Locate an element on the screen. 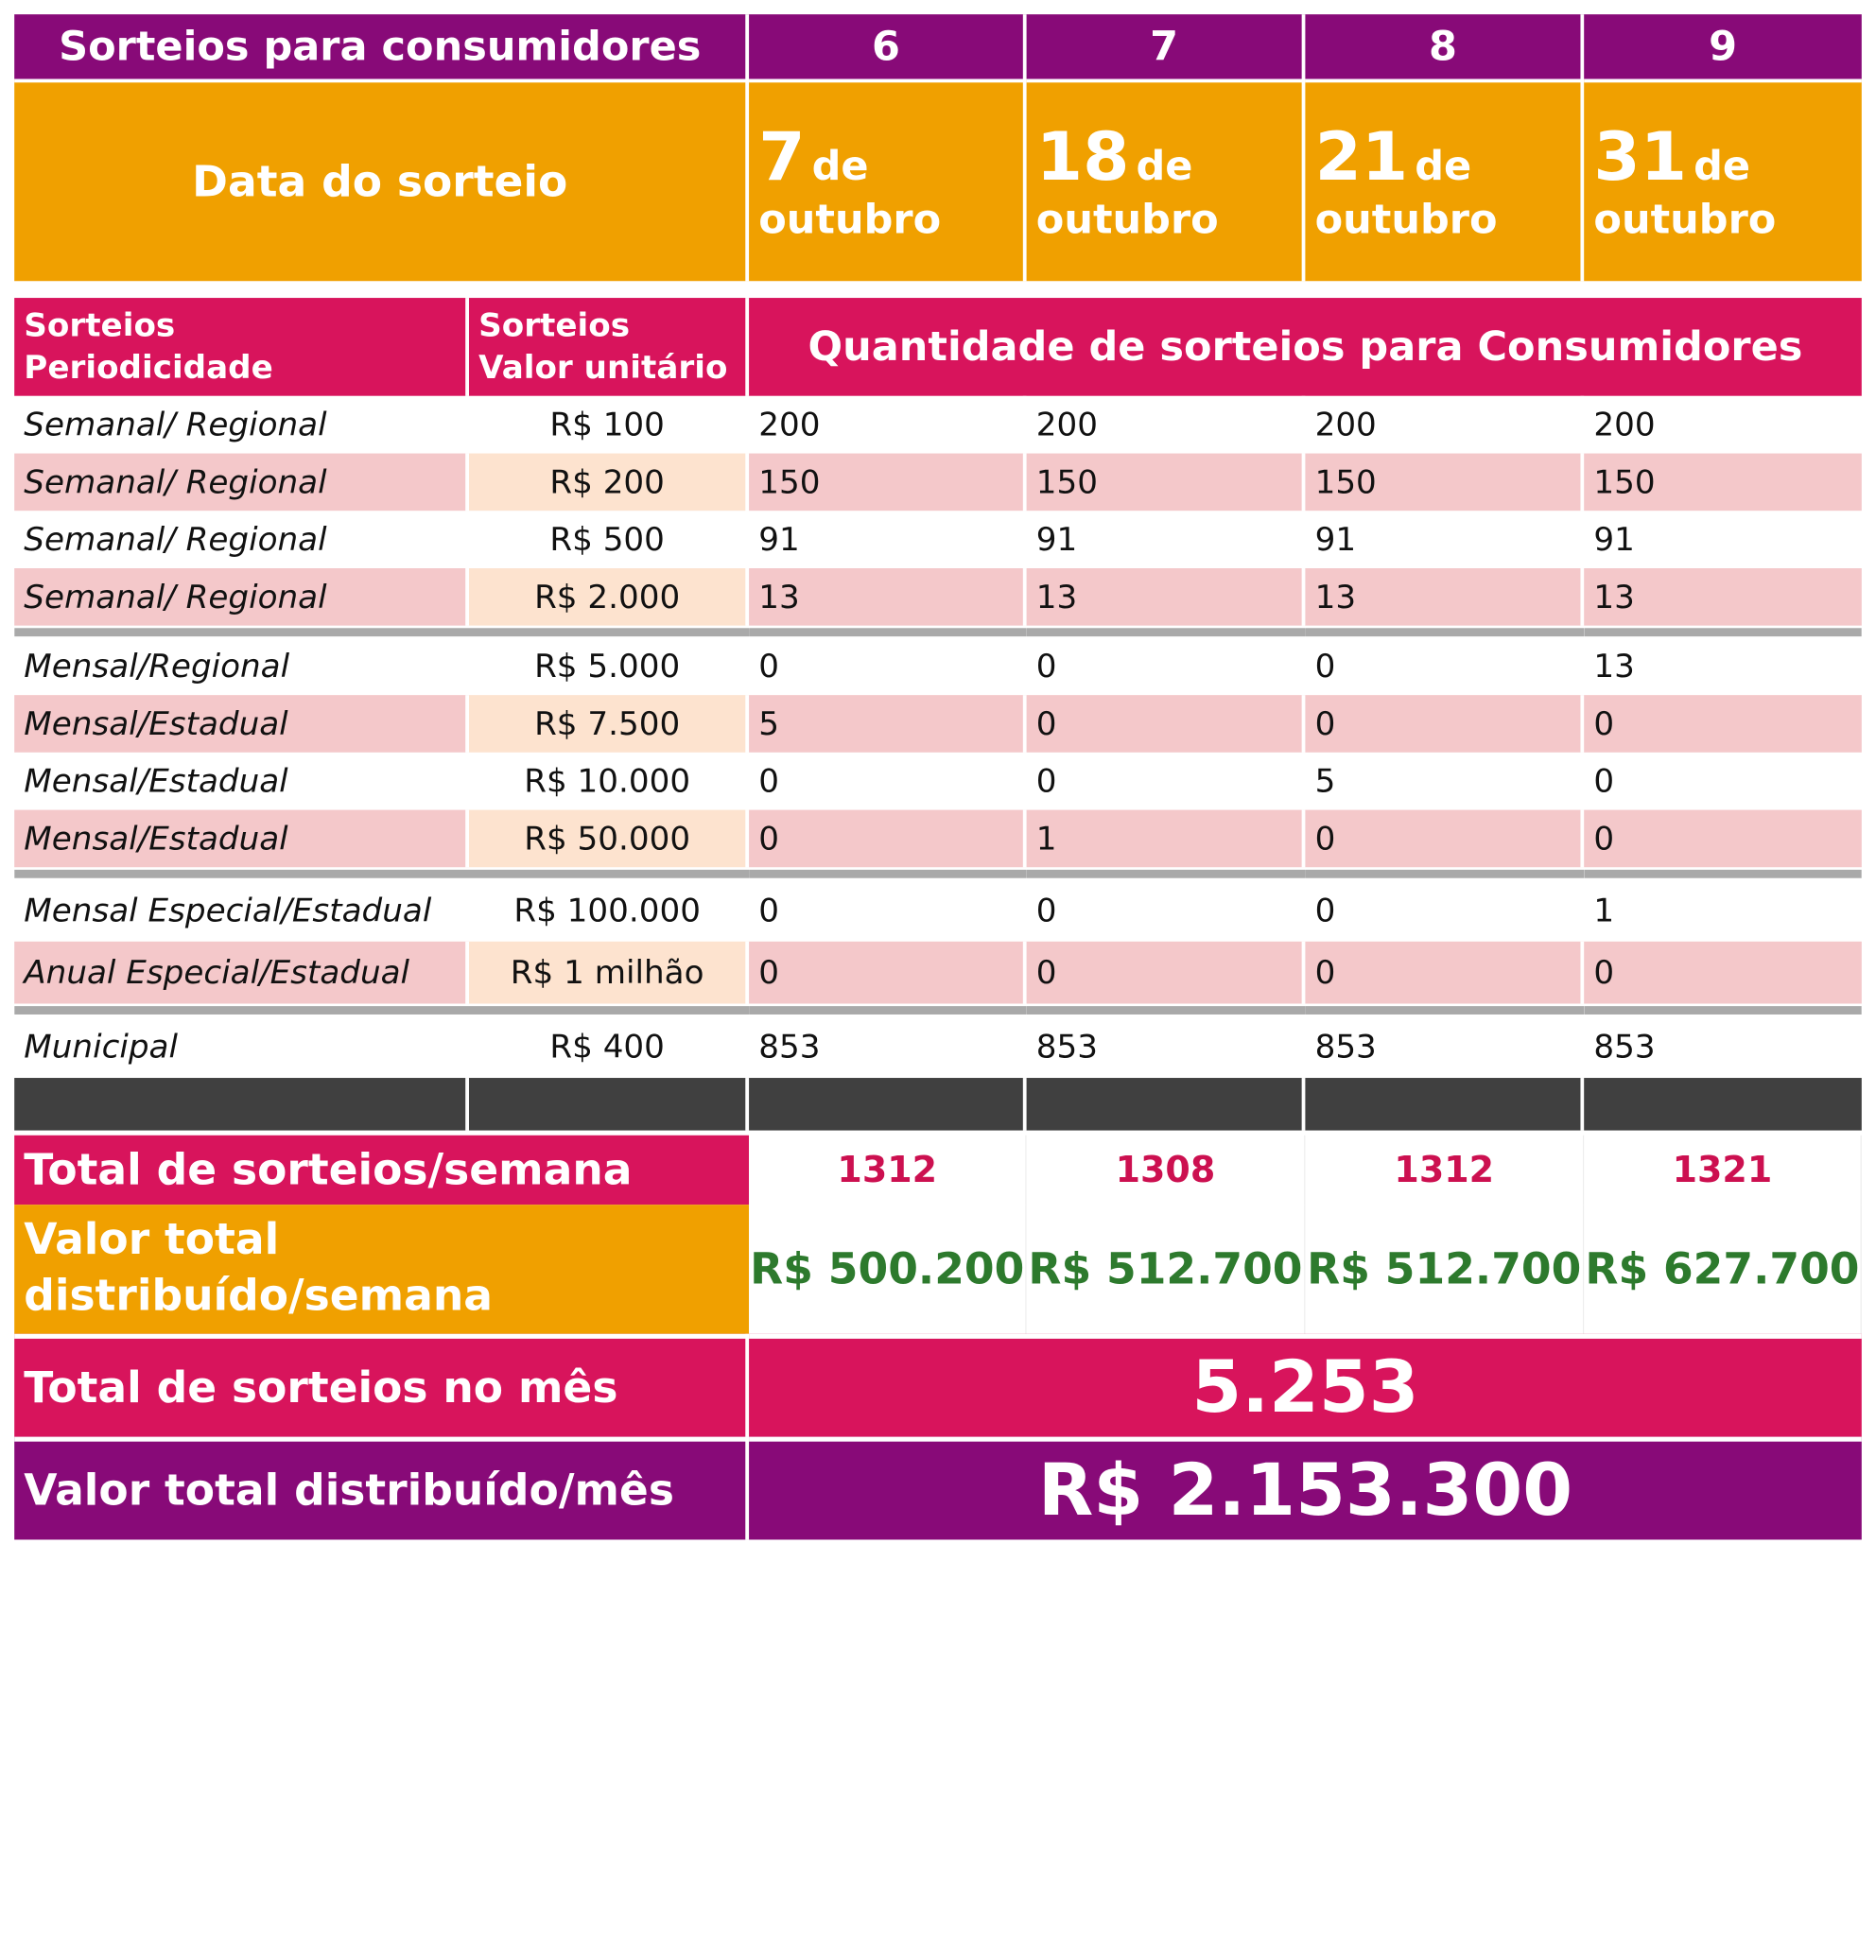  table-row: Mensal/Estadual R$ 10.000 0 0 5 0 is located at coordinates (938, 781).